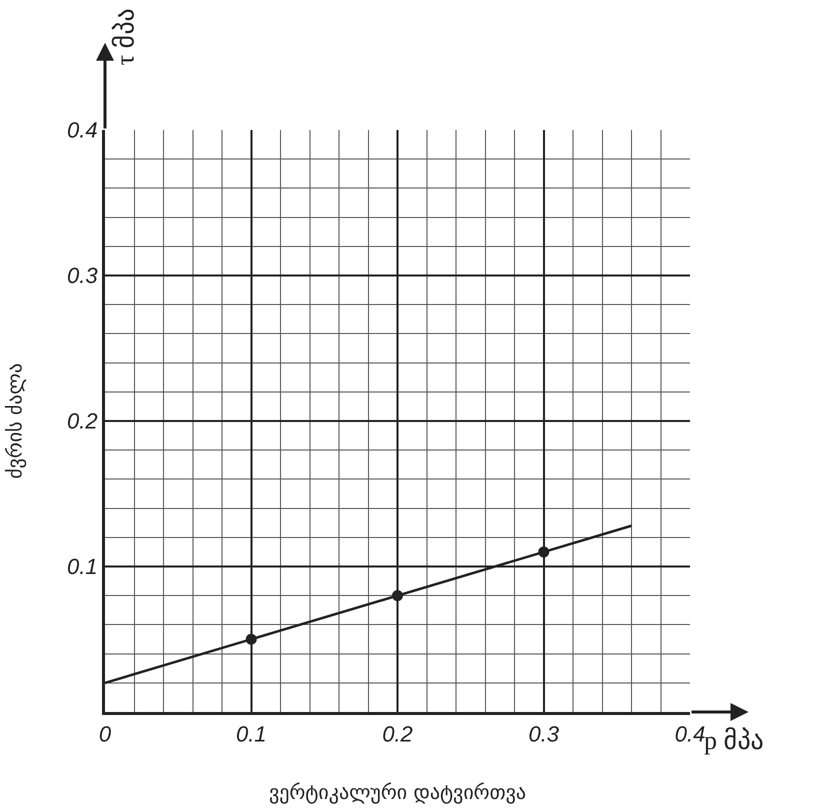 This screenshot has height=809, width=817. What do you see at coordinates (125, 37) in the screenshot?
I see `text: τ მპა` at bounding box center [125, 37].